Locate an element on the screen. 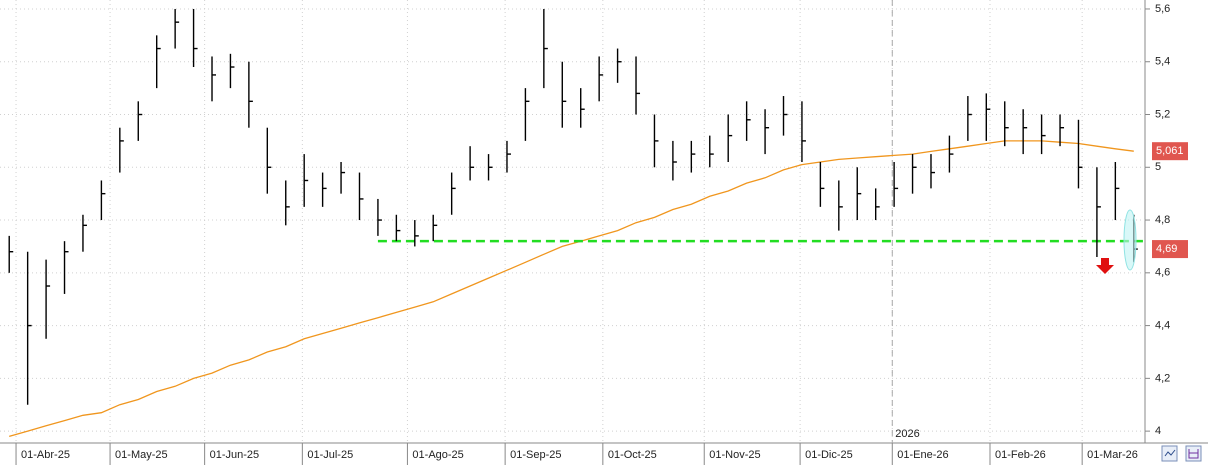 This screenshot has height=465, width=1208. y-tick-label: 5 is located at coordinates (1158, 167).